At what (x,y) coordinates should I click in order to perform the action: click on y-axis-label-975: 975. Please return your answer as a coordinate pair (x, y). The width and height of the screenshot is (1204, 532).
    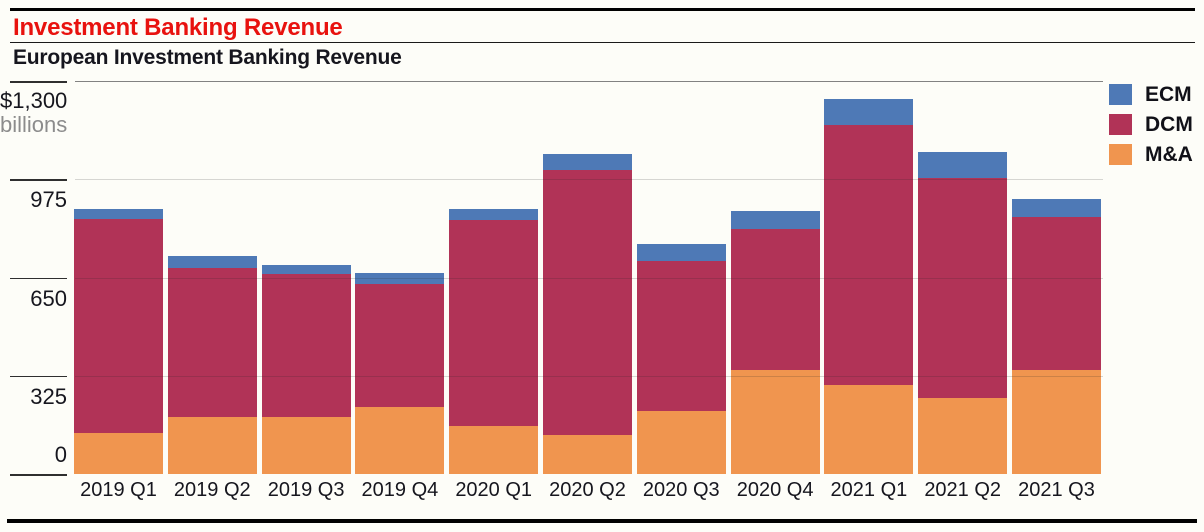
    Looking at the image, I should click on (48, 200).